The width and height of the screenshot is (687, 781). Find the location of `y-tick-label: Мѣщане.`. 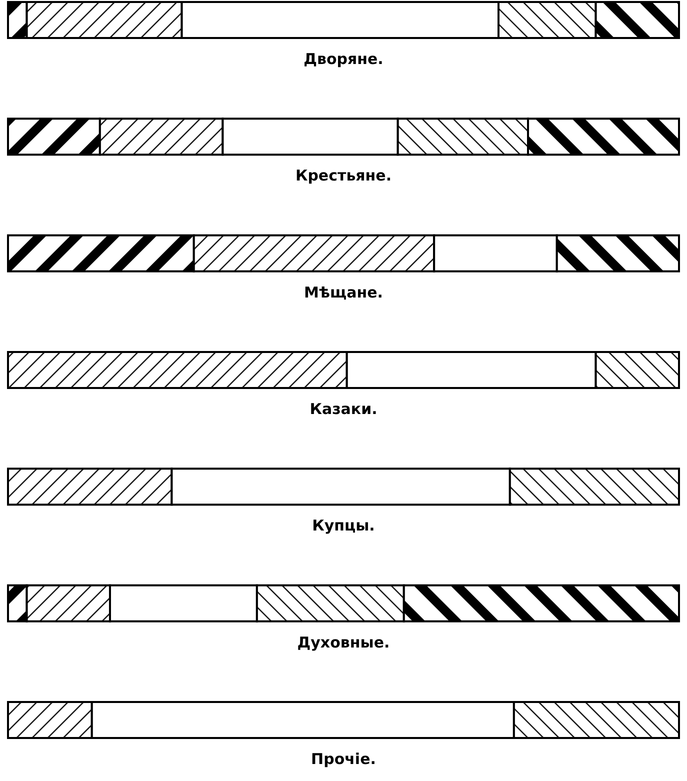

y-tick-label: Мѣщане. is located at coordinates (343, 292).